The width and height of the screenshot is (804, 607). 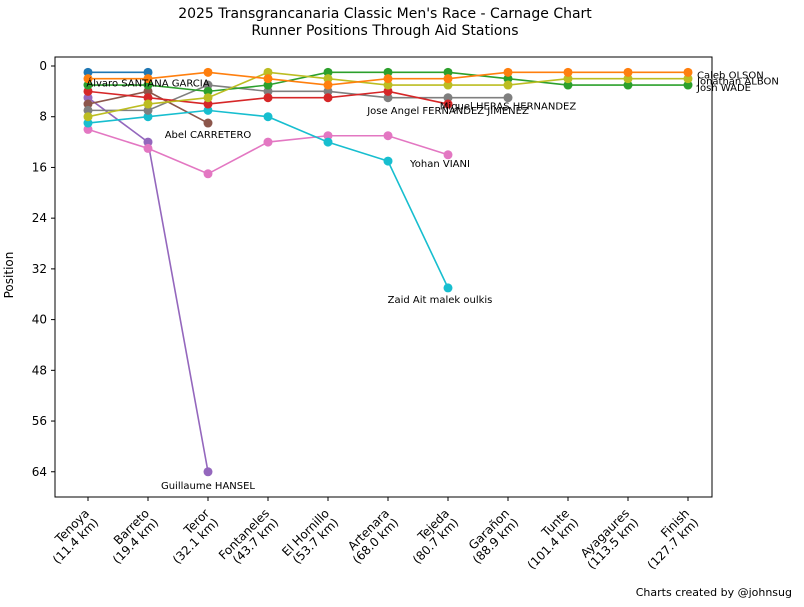 I want to click on x-tick-label: Ayagaures(113.5 km), so click(x=608, y=539).